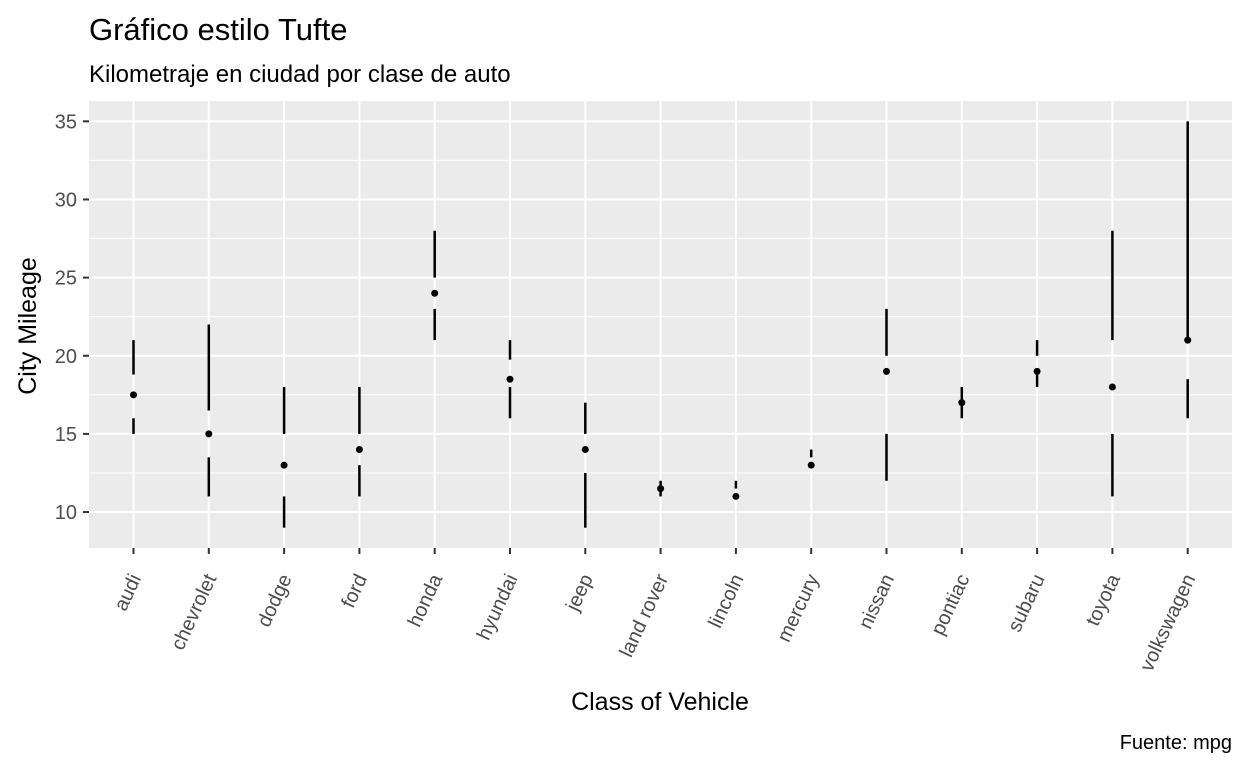  I want to click on x-tick-label: dodge, so click(274, 601).